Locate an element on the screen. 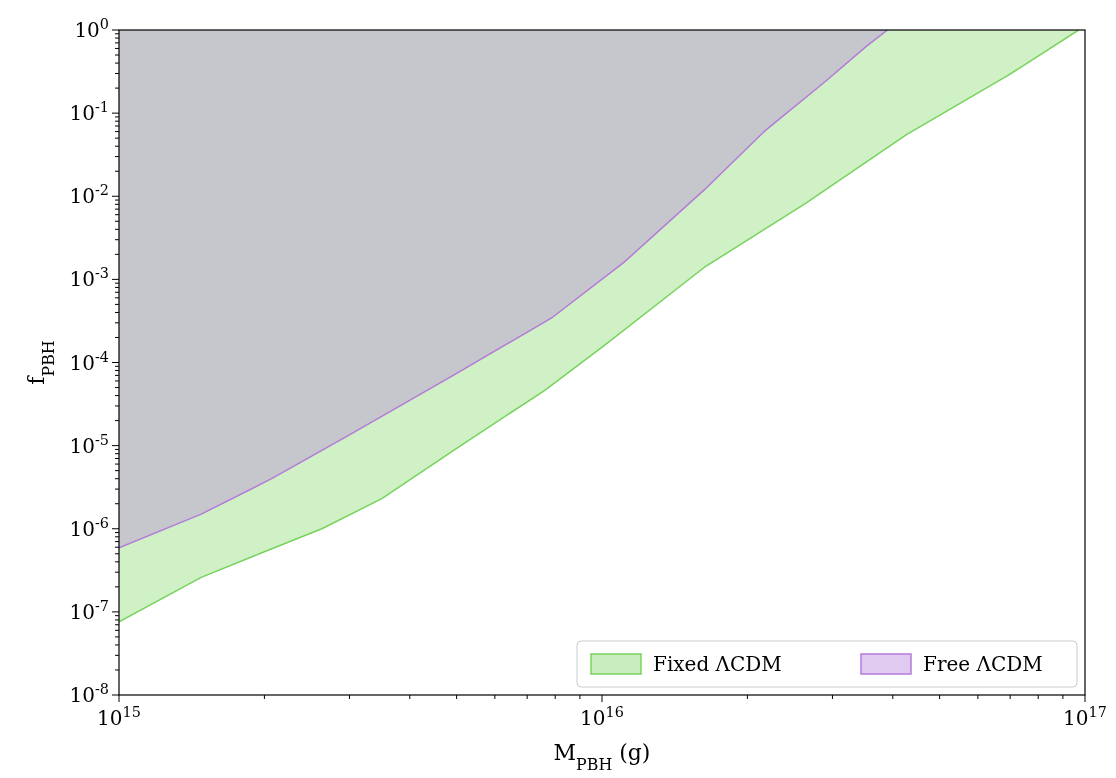  y-tick-label: 10$^{0}$ is located at coordinates (91, 29).